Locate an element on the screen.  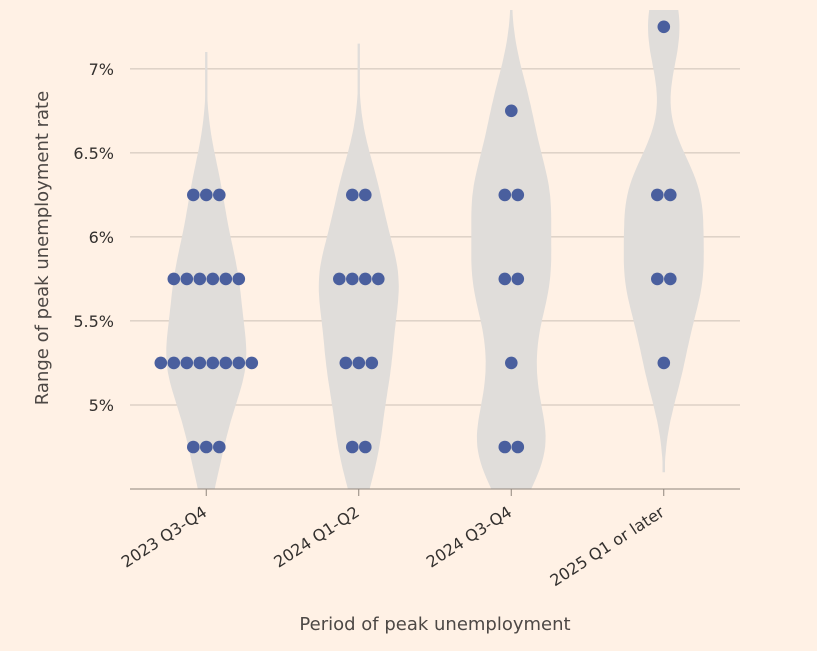
x-tick-label: 2025 Q1 or later is located at coordinates (607, 546).